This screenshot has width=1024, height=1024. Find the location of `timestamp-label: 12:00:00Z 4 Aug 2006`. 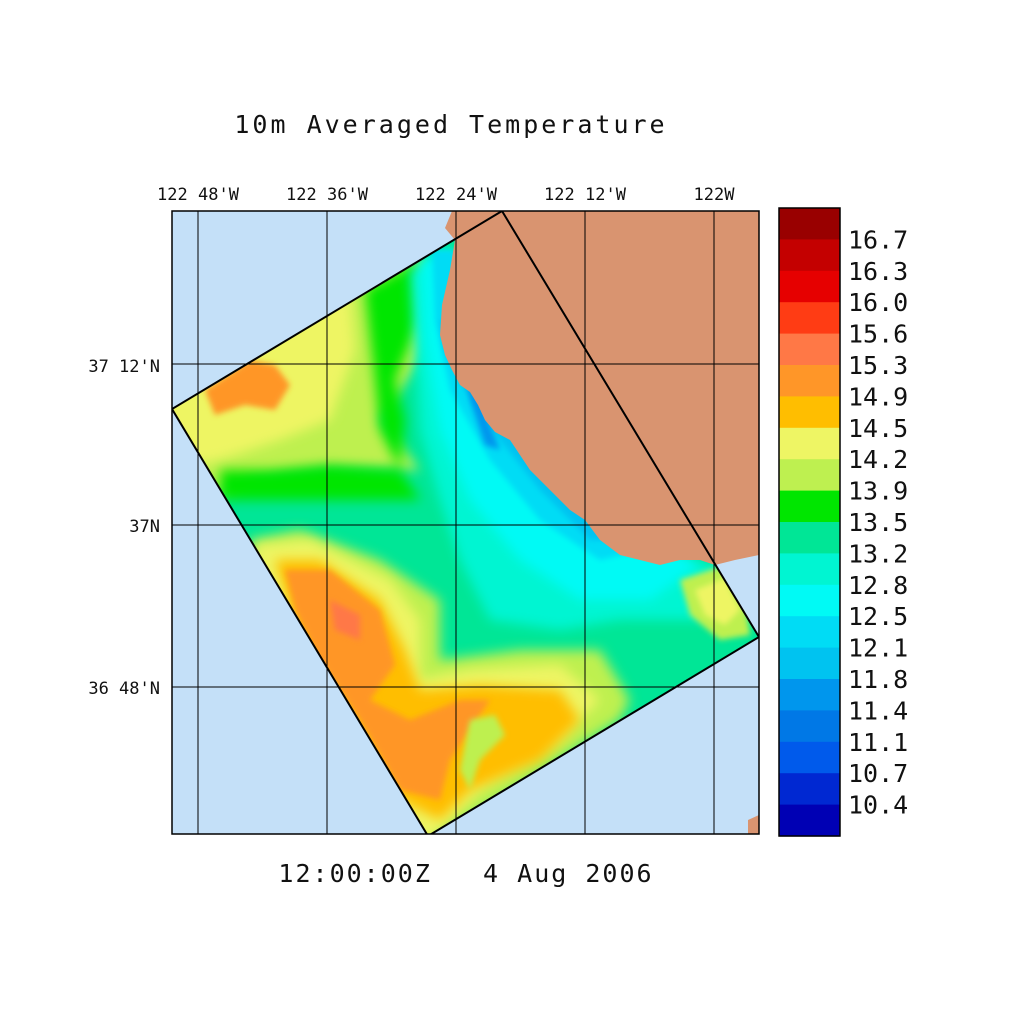

timestamp-label: 12:00:00Z 4 Aug 2006 is located at coordinates (465, 873).